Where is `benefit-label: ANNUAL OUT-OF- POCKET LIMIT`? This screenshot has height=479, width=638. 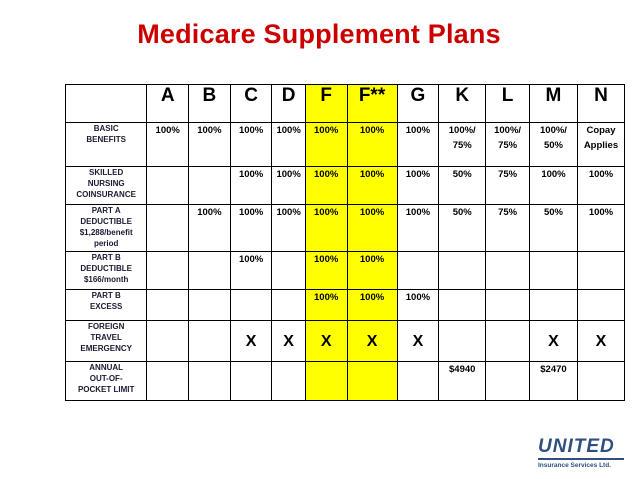 benefit-label: ANNUAL OUT-OF- POCKET LIMIT is located at coordinates (106, 381).